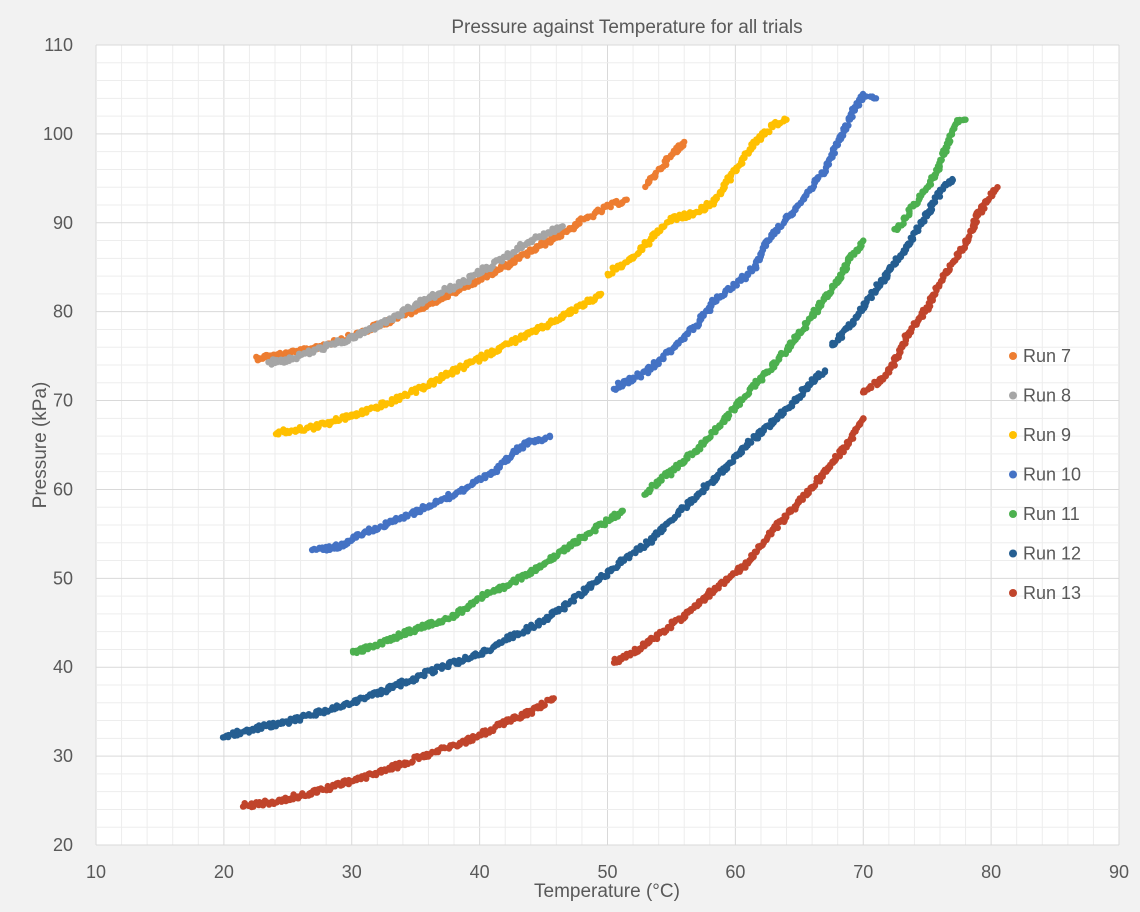  I want to click on x-tick-label: 90, so click(1119, 872).